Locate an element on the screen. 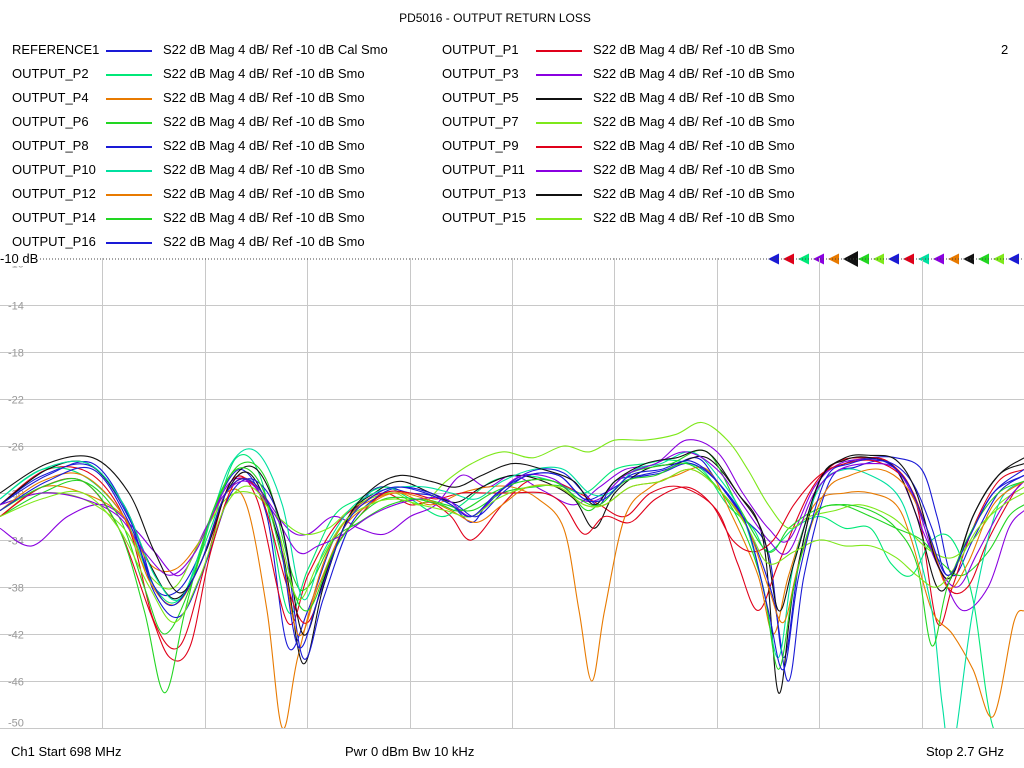 The image size is (1024, 768). legend-trace-settings: S22 dB Mag 4 dB/ Ref -10 dB Cal Smo is located at coordinates (275, 49).